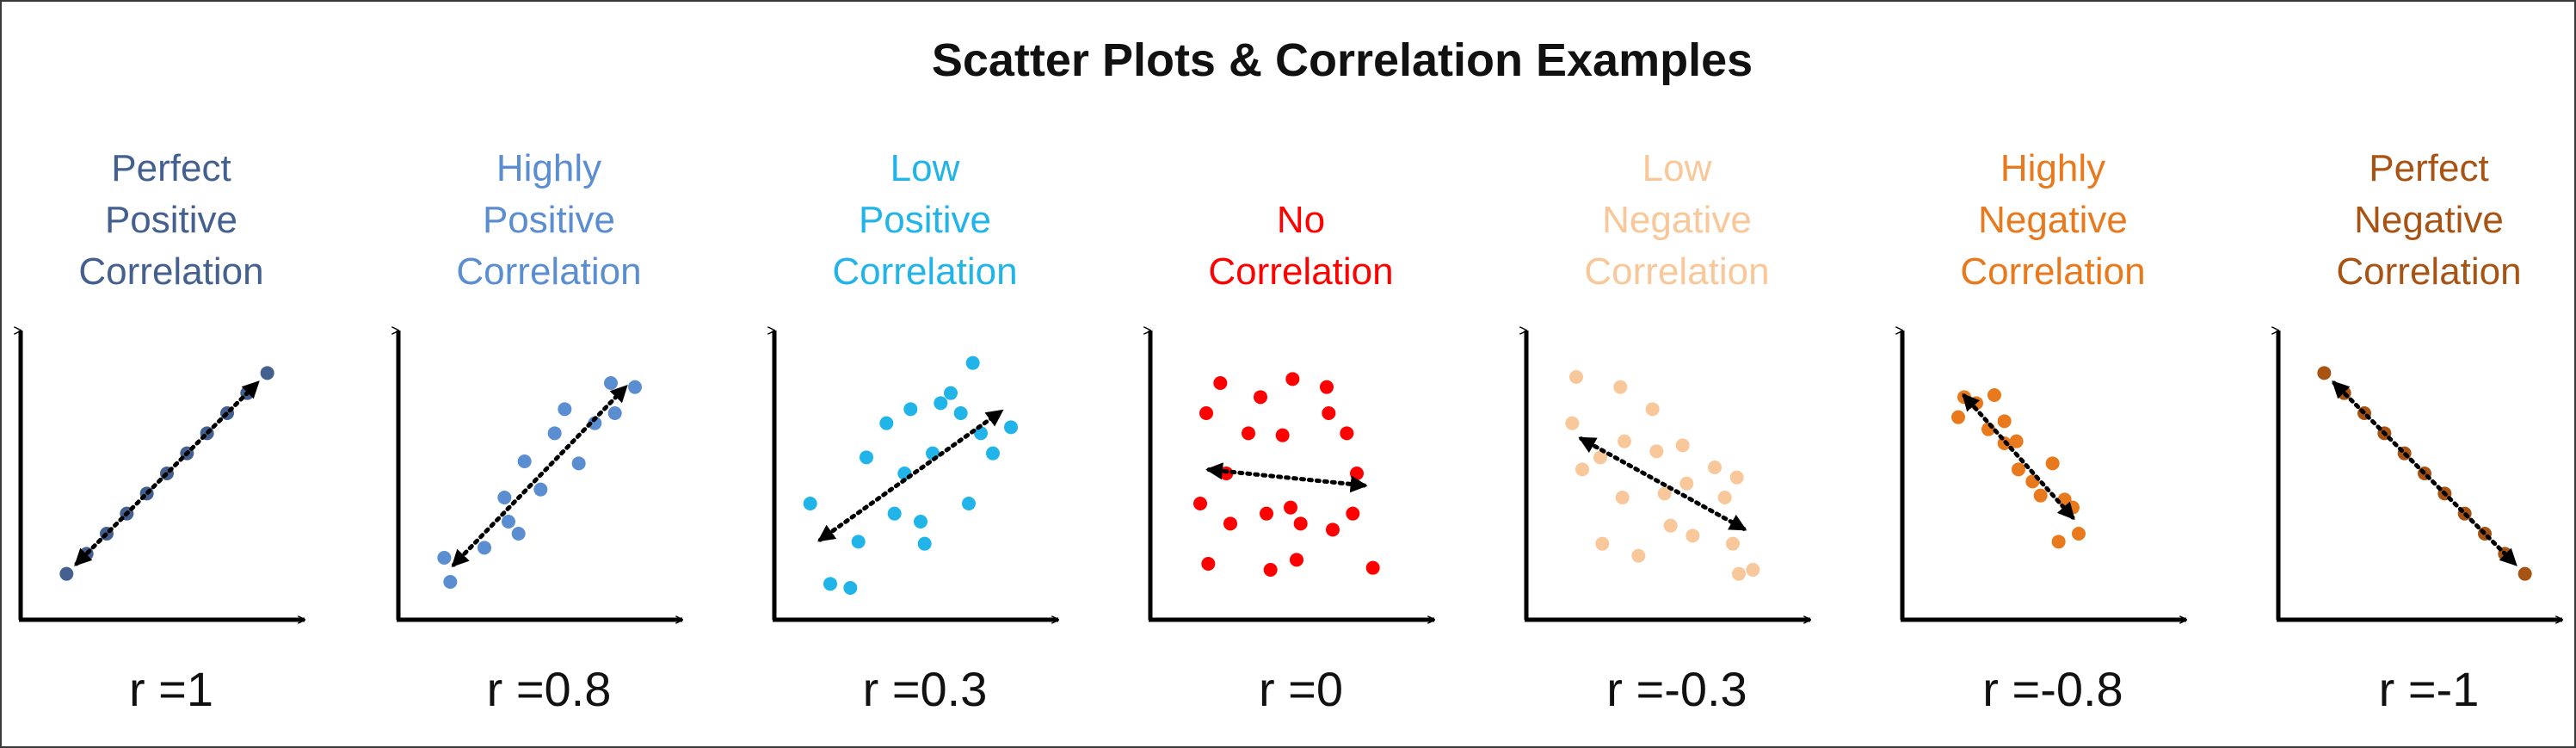 The image size is (2576, 748). What do you see at coordinates (1291, 457) in the screenshot?
I see `panel-4: No Correlation r =0` at bounding box center [1291, 457].